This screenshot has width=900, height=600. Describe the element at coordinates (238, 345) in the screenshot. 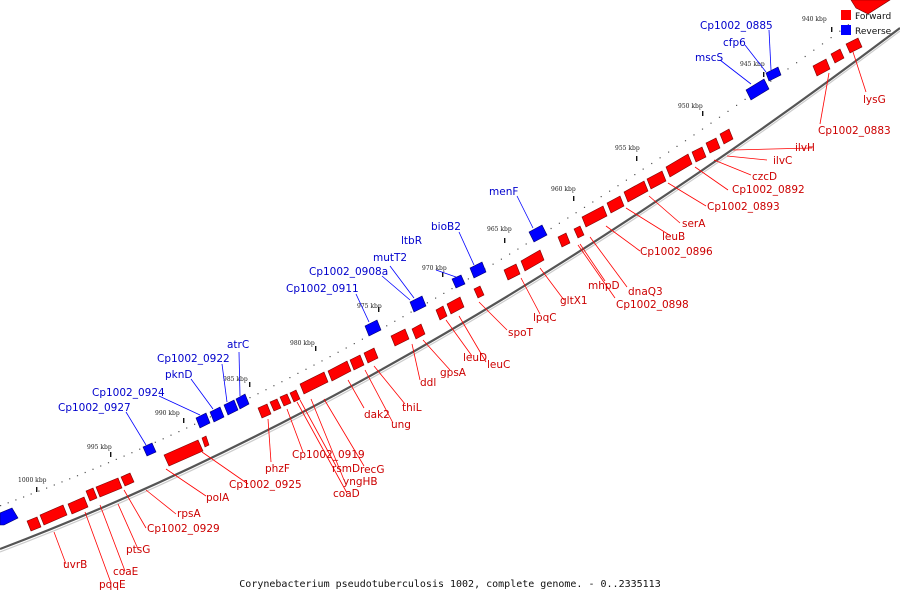

I see `gene-label-atrc: atrC` at that location.